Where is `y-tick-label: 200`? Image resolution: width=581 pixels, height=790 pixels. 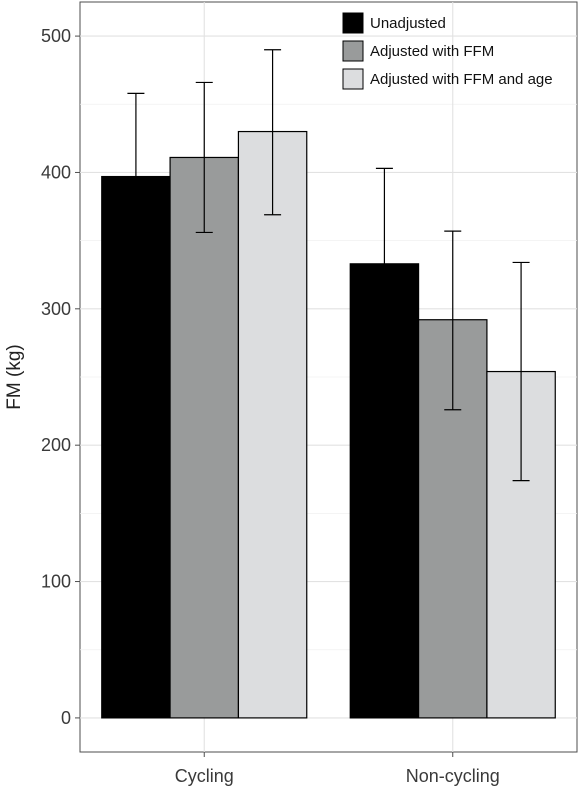 y-tick-label: 200 is located at coordinates (56, 445).